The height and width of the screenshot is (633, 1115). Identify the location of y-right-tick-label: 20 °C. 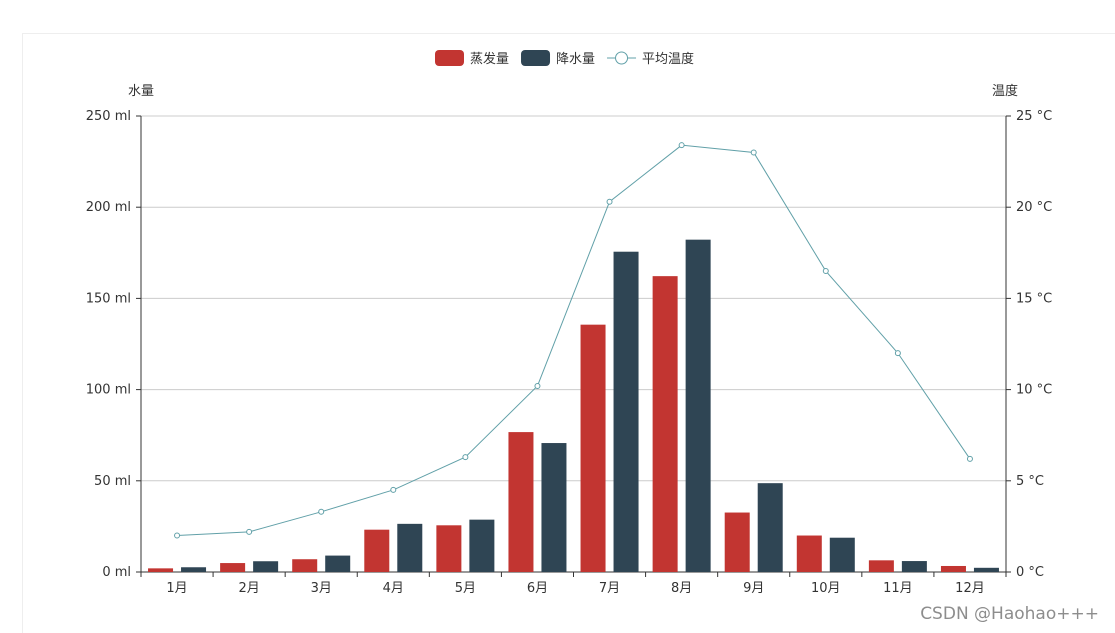
(1034, 207).